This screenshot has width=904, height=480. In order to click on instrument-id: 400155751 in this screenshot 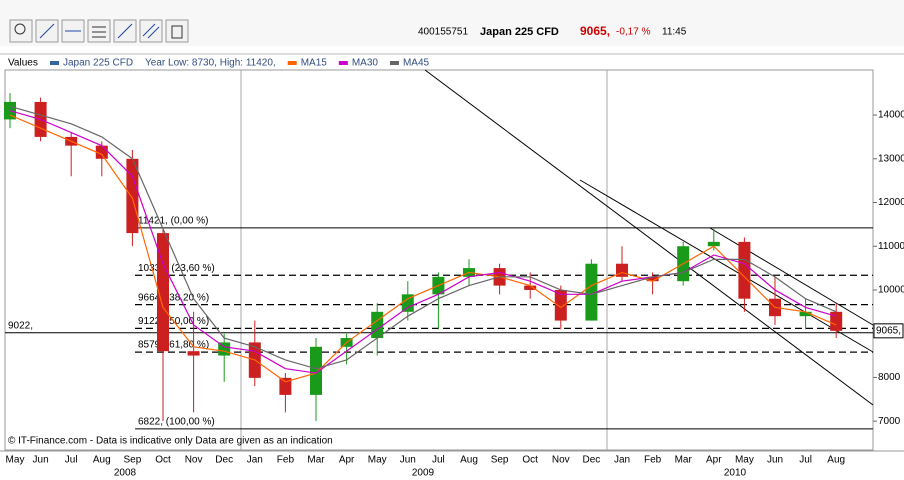, I will do `click(443, 32)`.